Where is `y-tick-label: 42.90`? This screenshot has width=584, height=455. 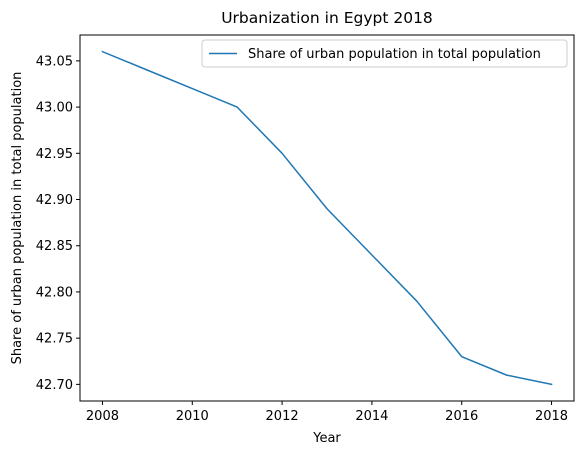 y-tick-label: 42.90 is located at coordinates (54, 200).